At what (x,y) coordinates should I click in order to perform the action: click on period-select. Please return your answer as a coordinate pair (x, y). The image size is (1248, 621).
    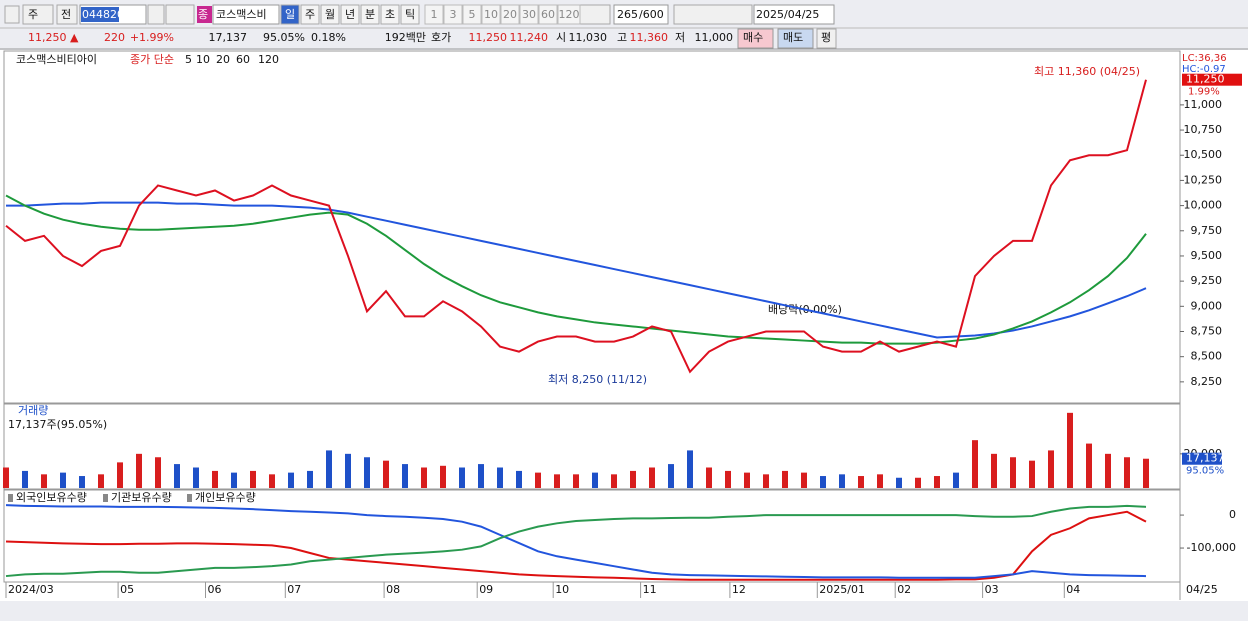
    Looking at the image, I should click on (38, 14).